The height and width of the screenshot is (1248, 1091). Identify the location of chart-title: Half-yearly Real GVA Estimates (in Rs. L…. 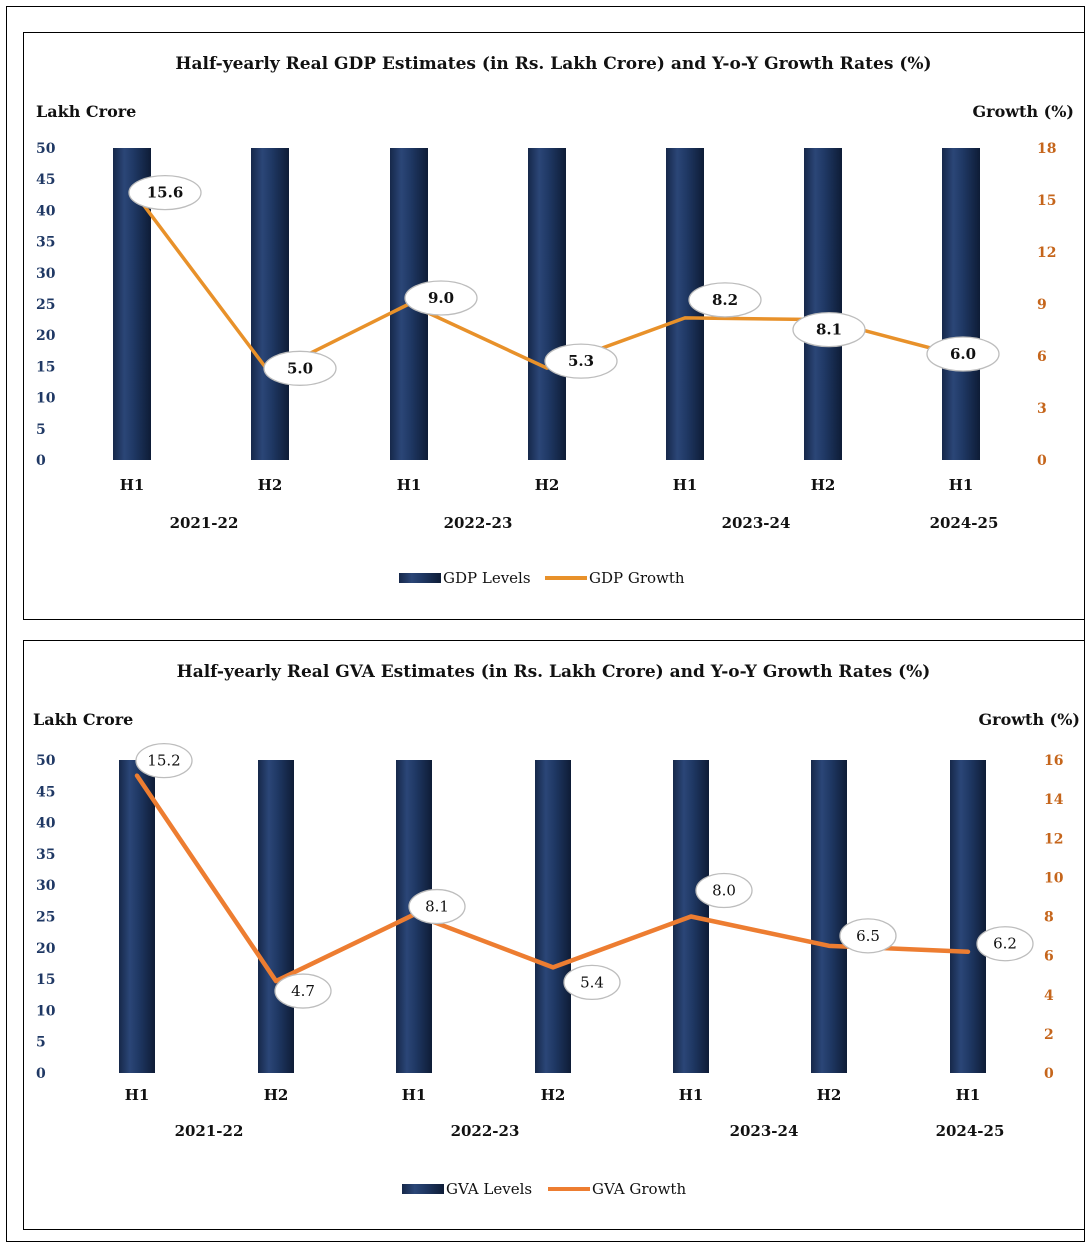
(554, 672).